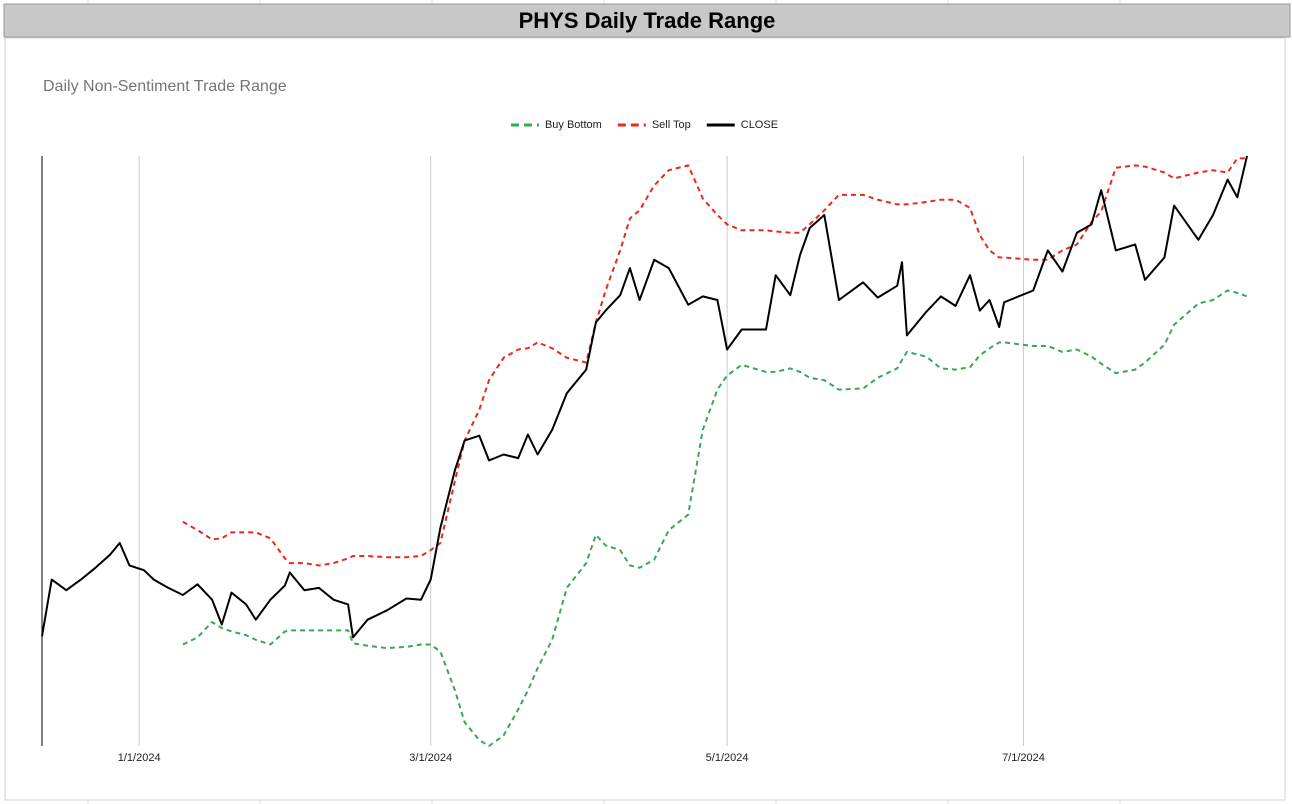 The width and height of the screenshot is (1292, 804). What do you see at coordinates (671, 125) in the screenshot?
I see `legend-label: Sell Top` at bounding box center [671, 125].